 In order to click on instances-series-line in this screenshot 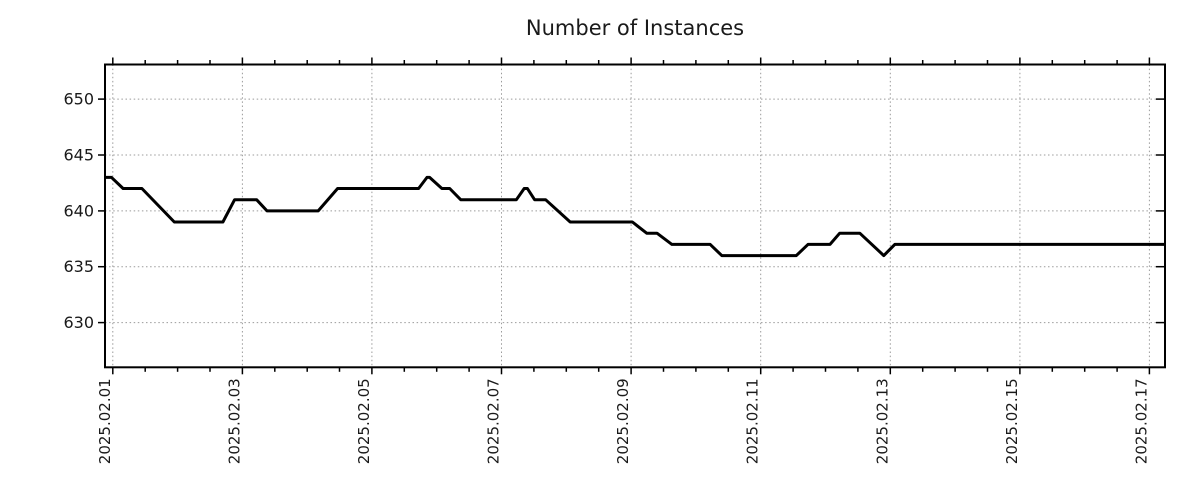, I will do `click(635, 216)`.